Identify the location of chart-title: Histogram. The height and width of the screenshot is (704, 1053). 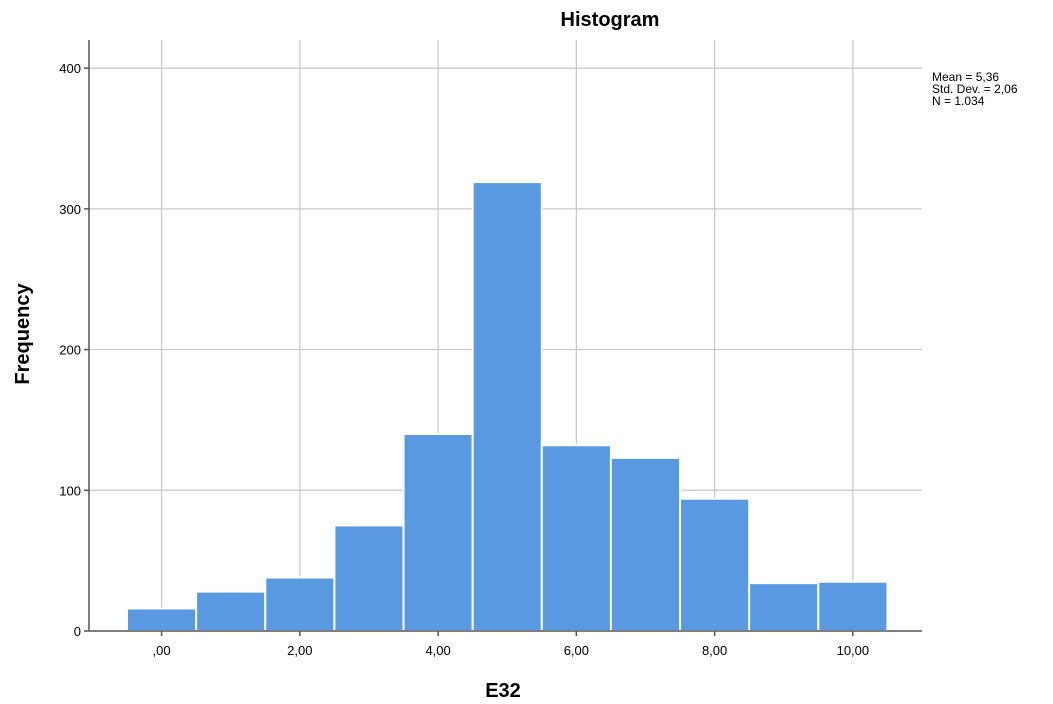
(610, 20).